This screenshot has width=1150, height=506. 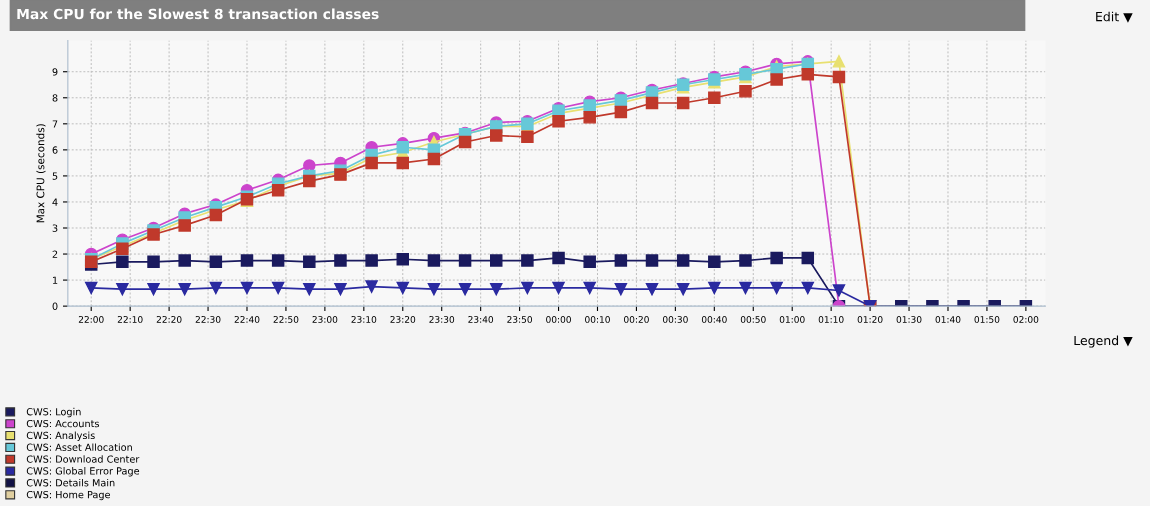 What do you see at coordinates (91, 319) in the screenshot?
I see `x-tick-label: 22:00` at bounding box center [91, 319].